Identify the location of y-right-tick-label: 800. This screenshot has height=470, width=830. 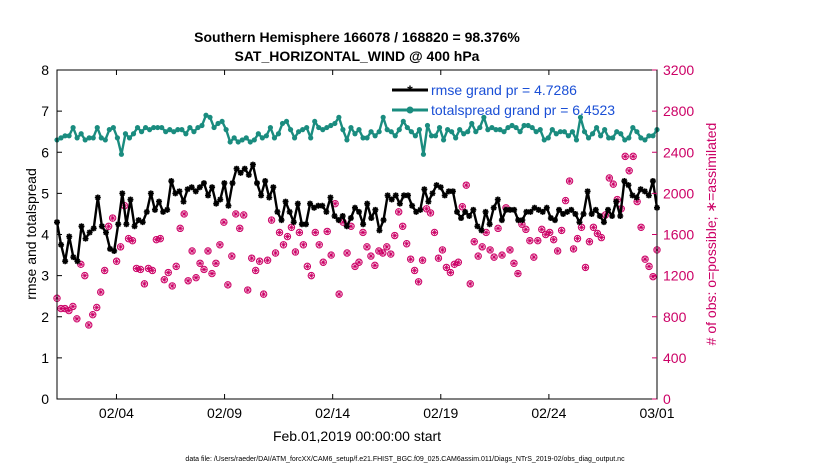
(675, 317).